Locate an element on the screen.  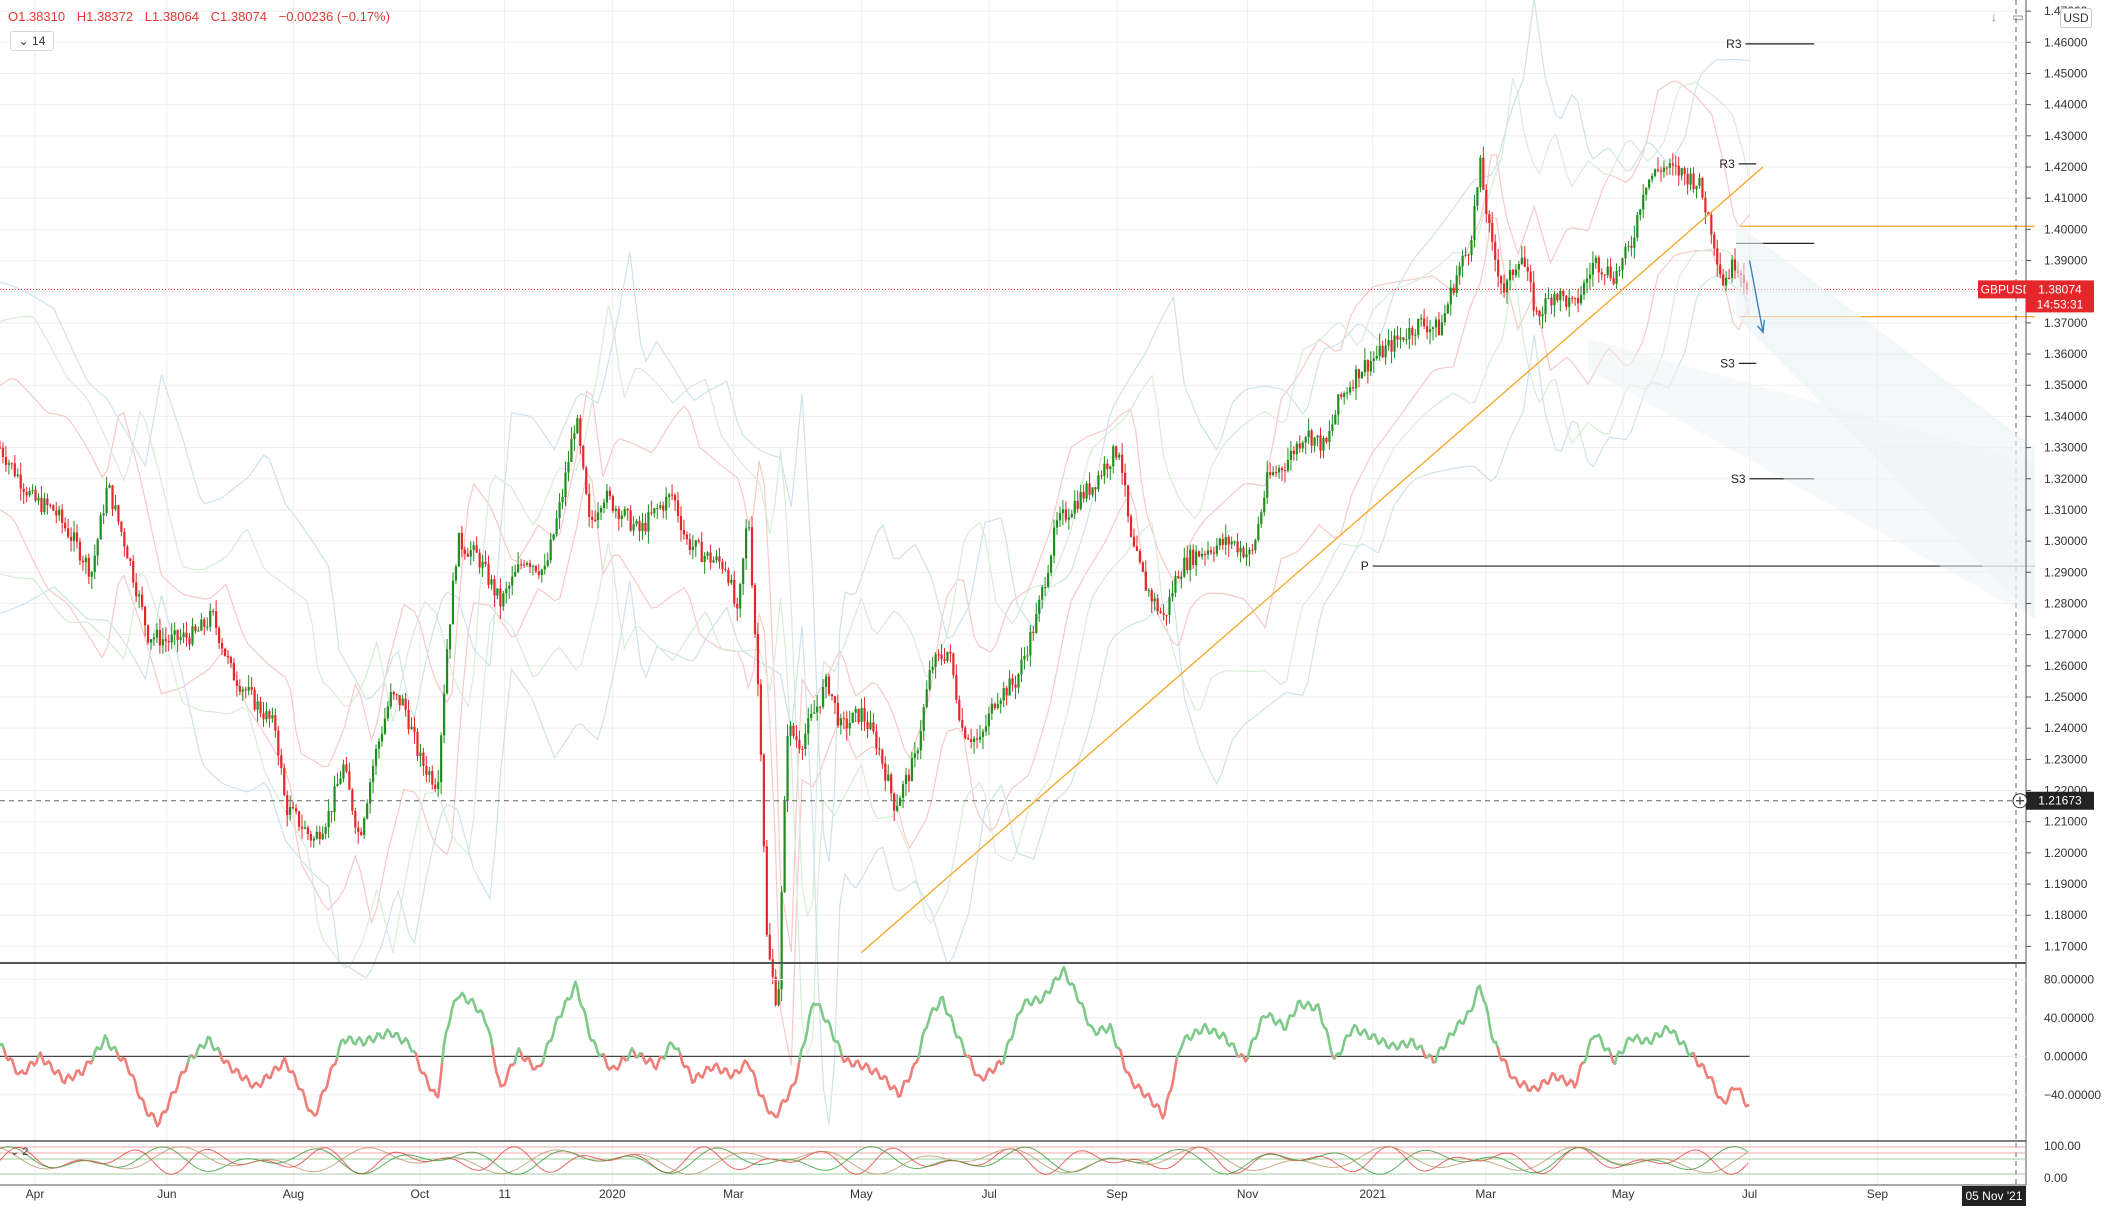
y-tick-label: 1.42000 is located at coordinates (2066, 167).